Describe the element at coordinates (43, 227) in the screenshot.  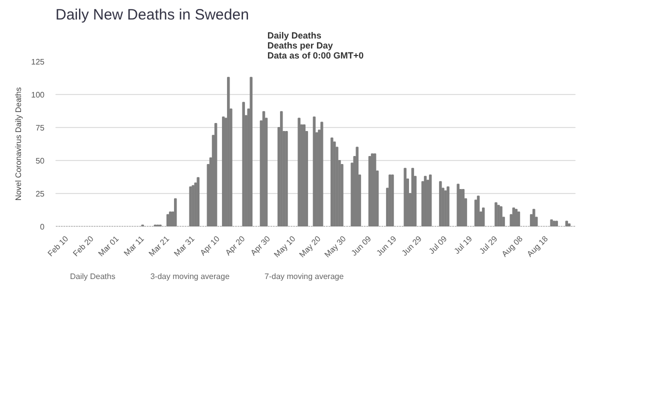
I see `y-tick-label: 0` at that location.